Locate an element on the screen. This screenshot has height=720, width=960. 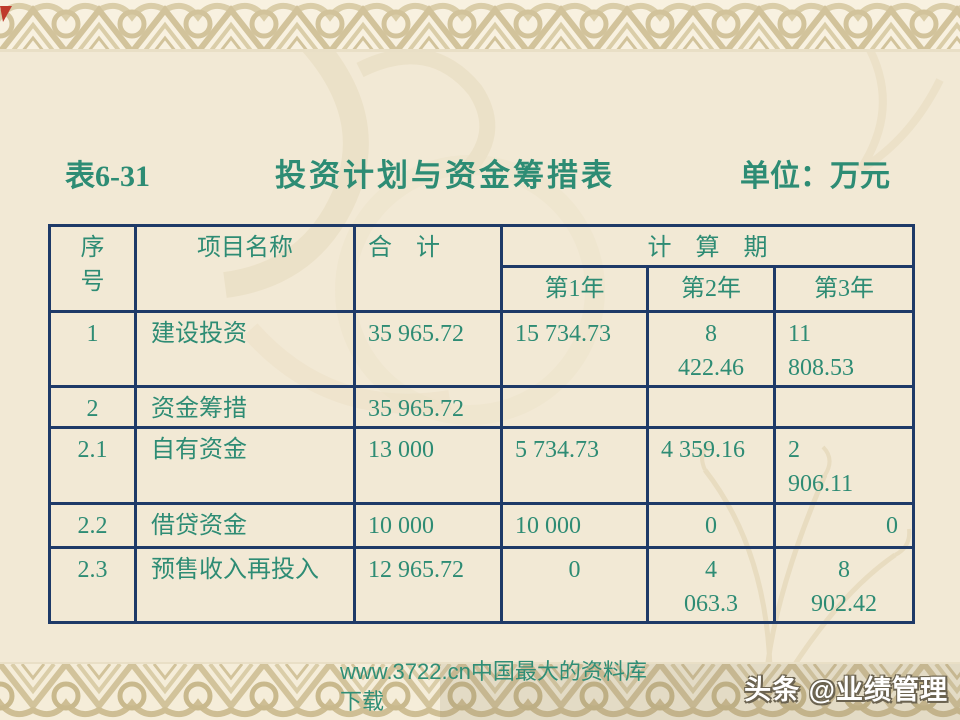
table-row: 2.3 预售收入再投入 12 965.72 0 4 063.3 8 902.42 is located at coordinates (482, 585).